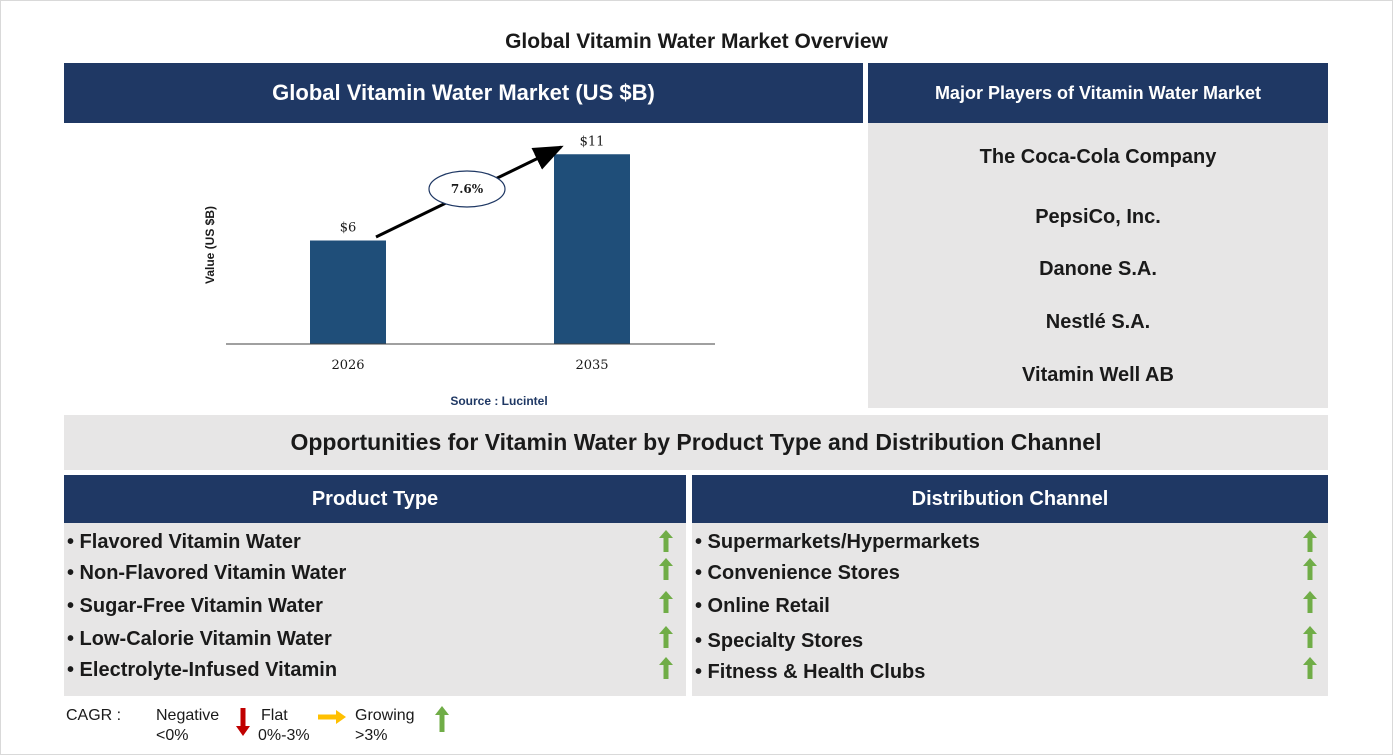 The image size is (1393, 755). I want to click on player-item: The Coca-Cola Company, so click(1098, 157).